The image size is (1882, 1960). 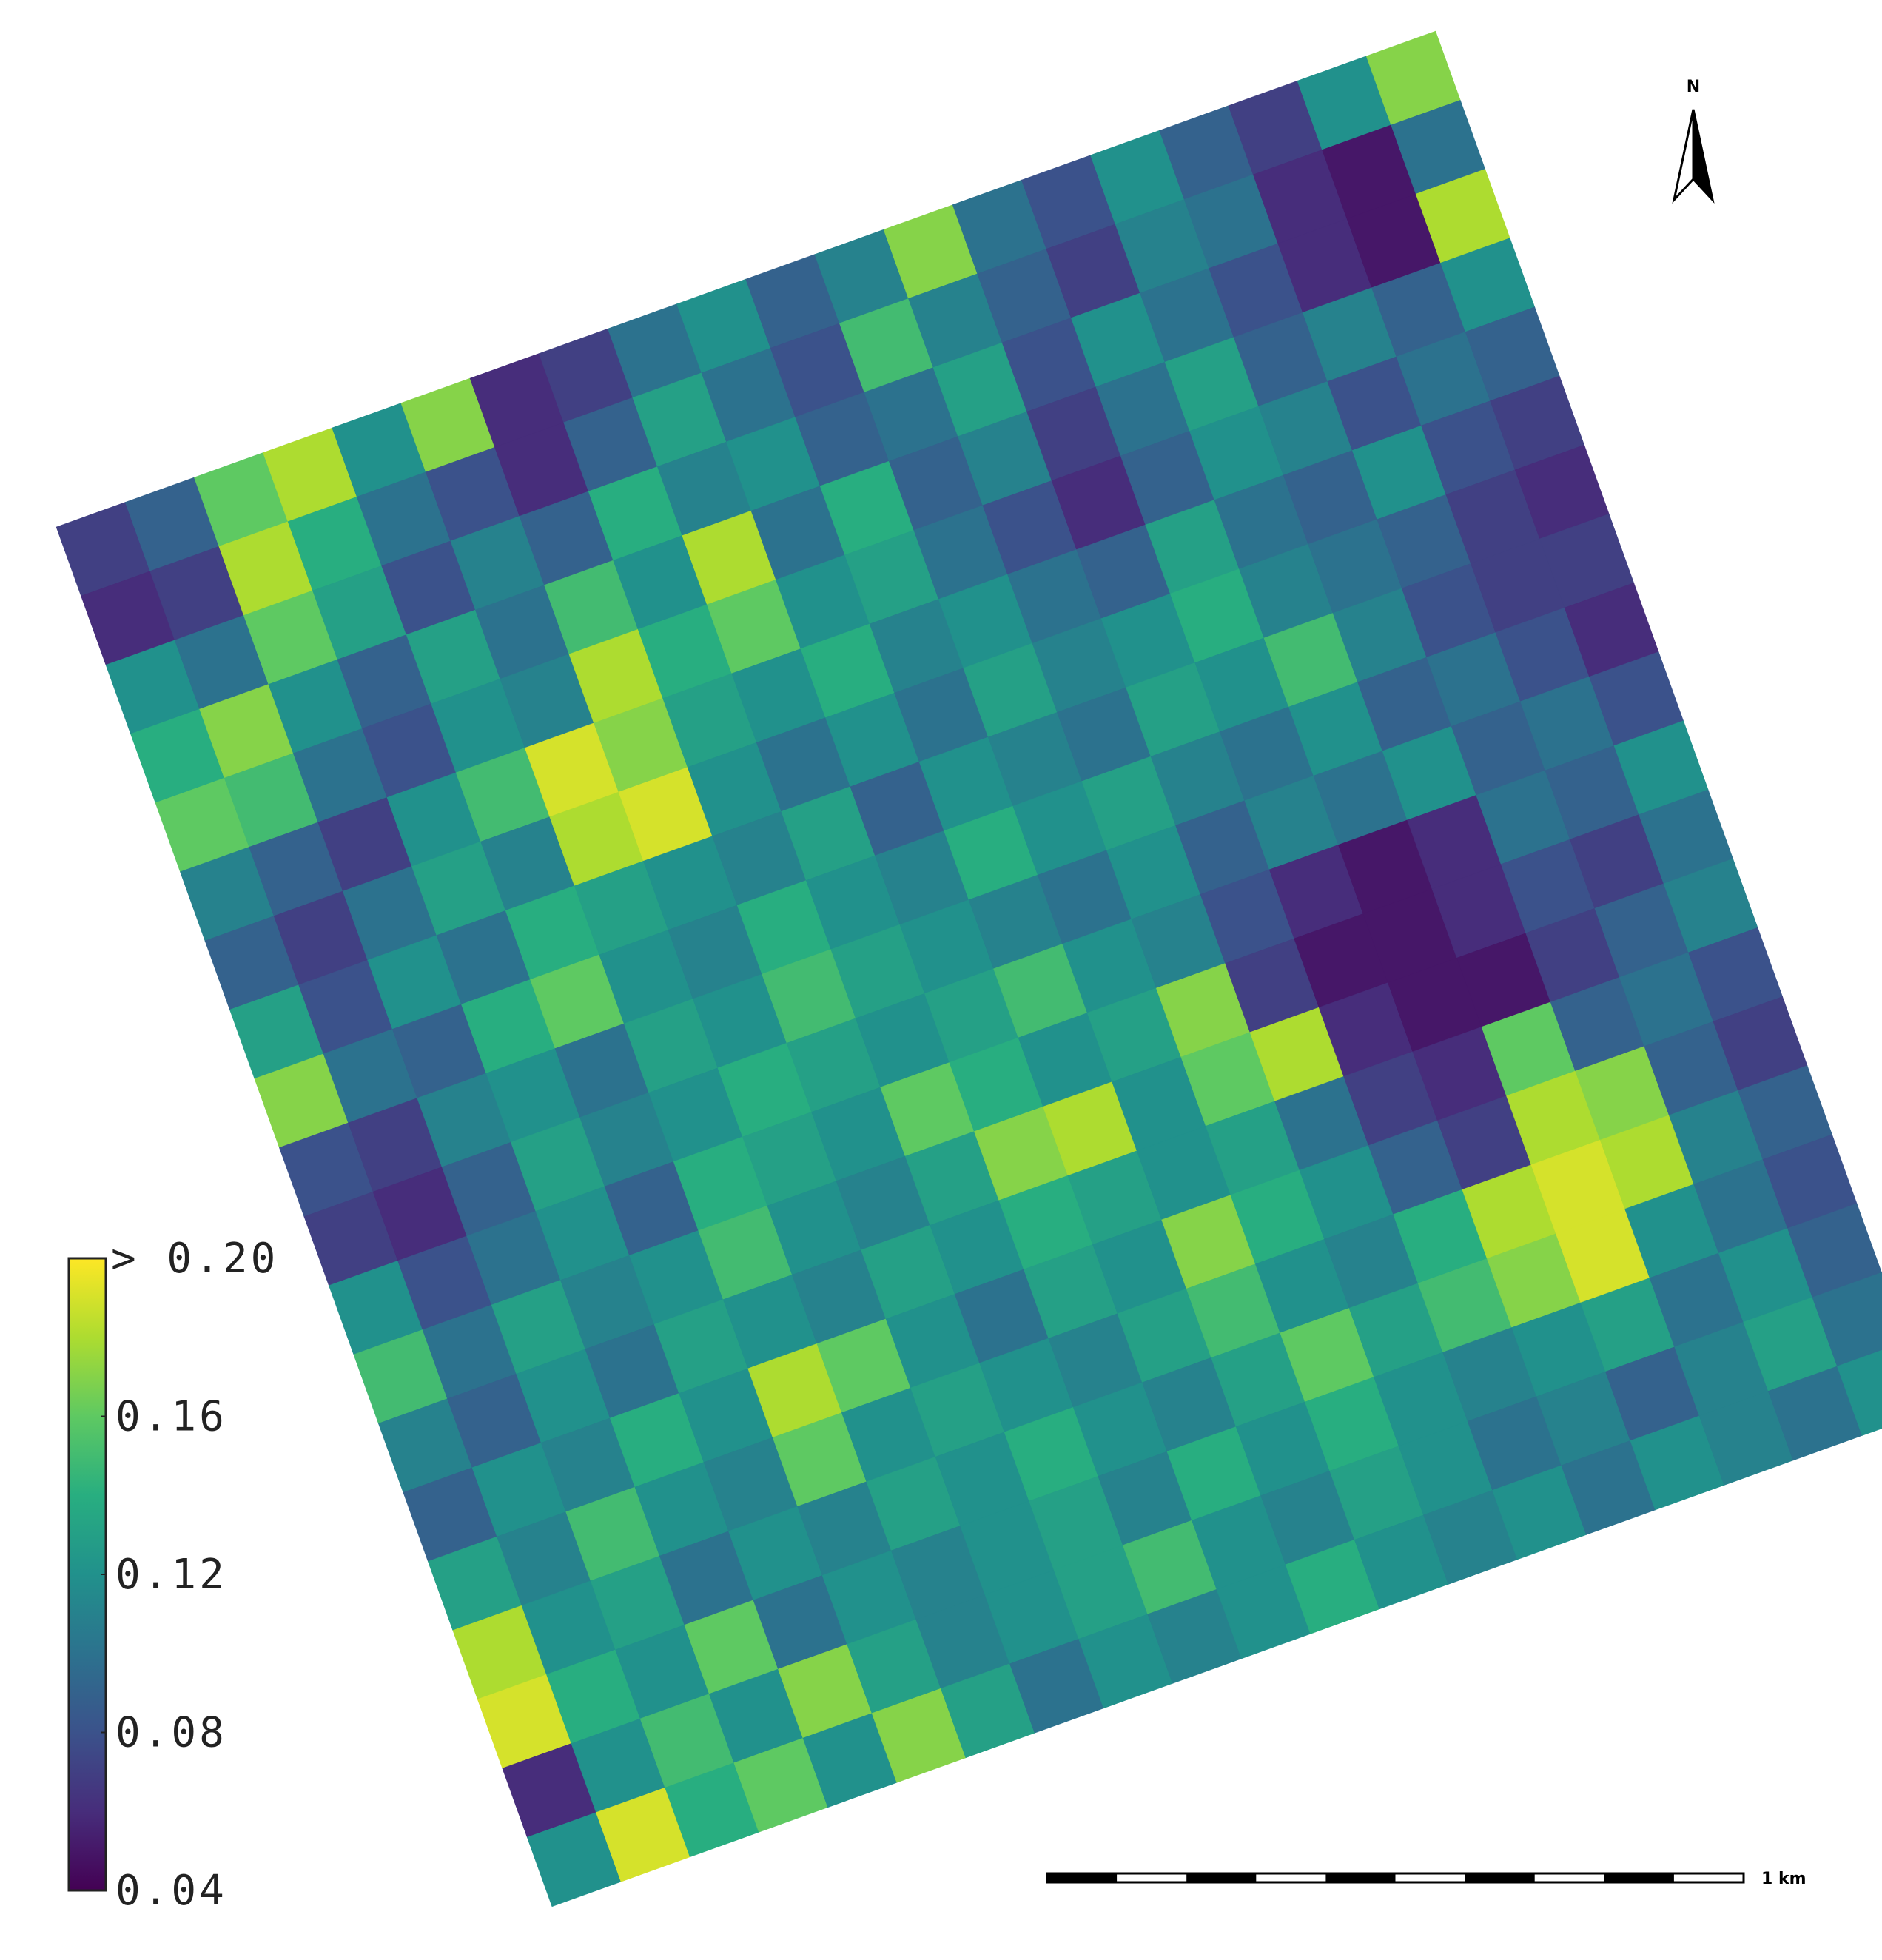 What do you see at coordinates (1693, 87) in the screenshot?
I see `north-label: N` at bounding box center [1693, 87].